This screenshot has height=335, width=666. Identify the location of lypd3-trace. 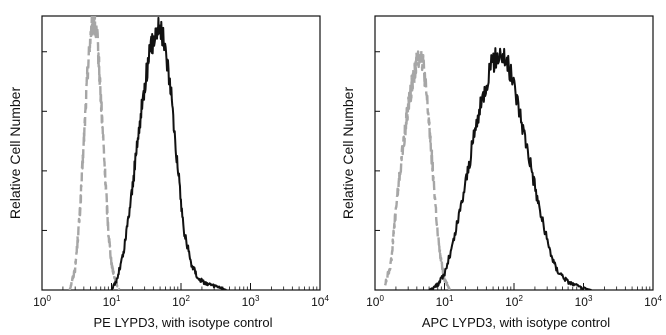
(168, 153).